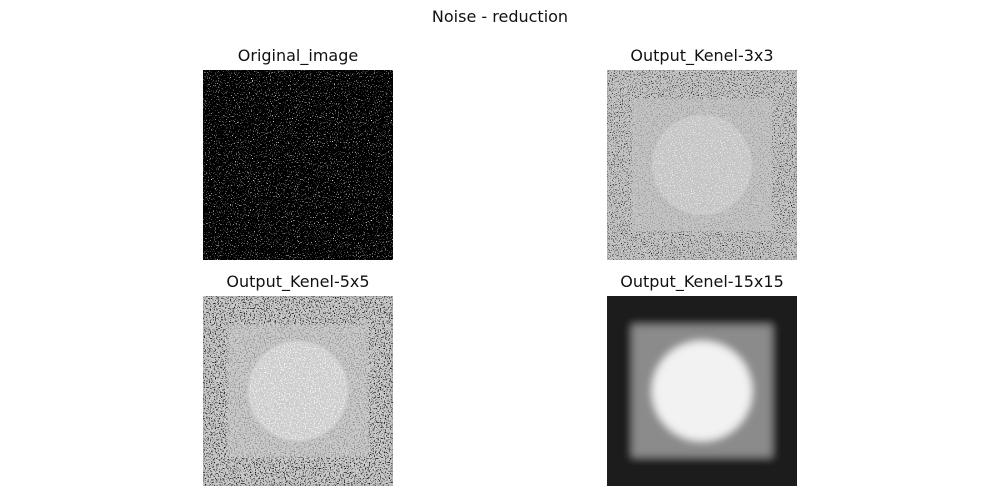 The width and height of the screenshot is (1000, 500). I want to click on output-kernel-15x15-image, so click(702, 391).